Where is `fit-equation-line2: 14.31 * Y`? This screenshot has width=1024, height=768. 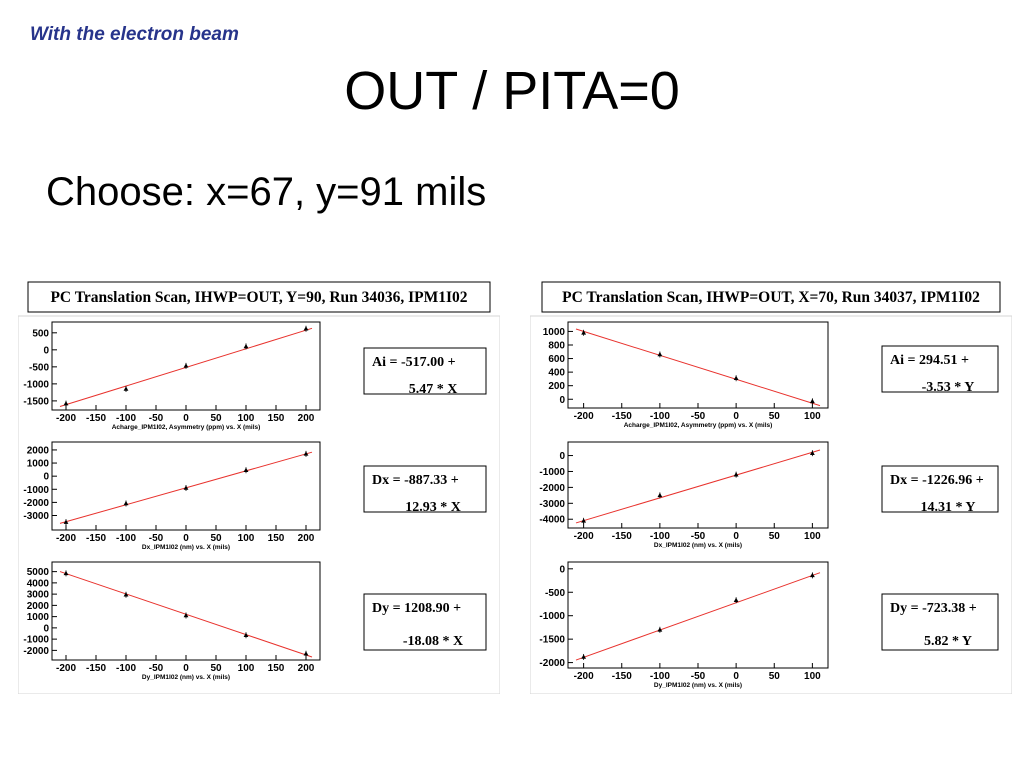
fit-equation-line2: 14.31 * Y is located at coordinates (947, 507).